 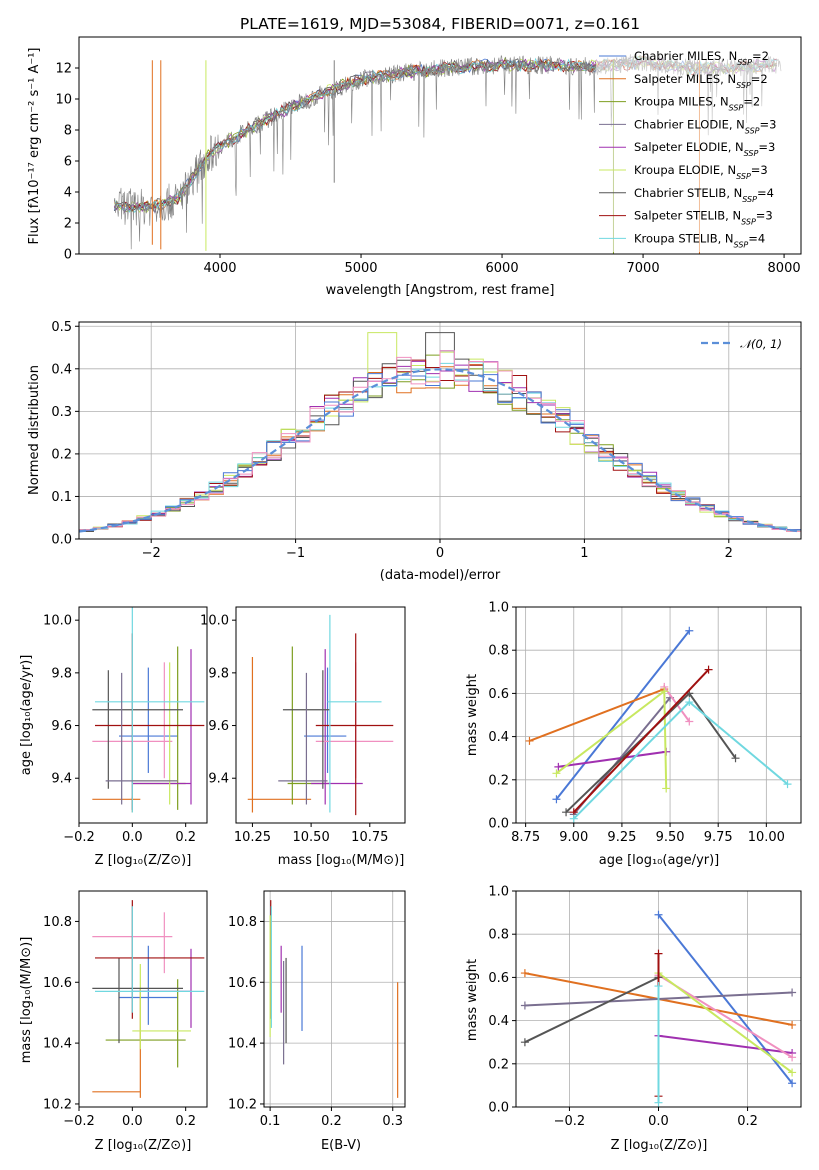 What do you see at coordinates (704, 195) in the screenshot?
I see `legend-label: Chabrier STELIB, NSSP=4` at bounding box center [704, 195].